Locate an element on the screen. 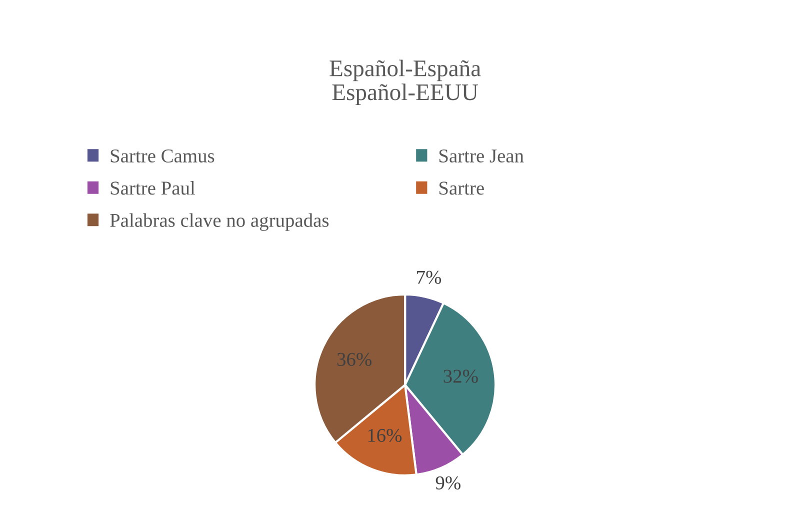  data-label: 9% is located at coordinates (448, 483).